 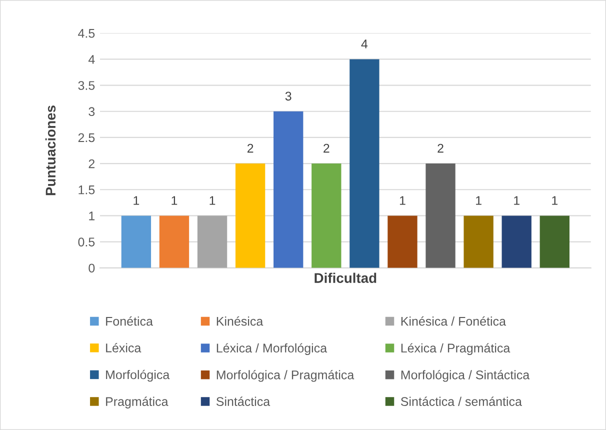 I want to click on x-axis-title: Dificultad, so click(x=345, y=277).